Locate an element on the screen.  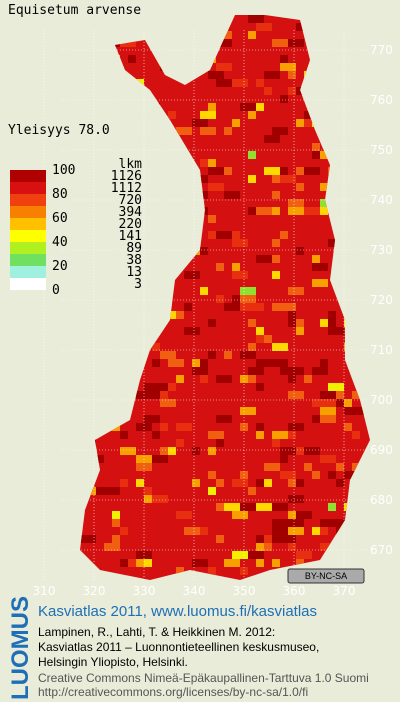
easting-label: 360 is located at coordinates (294, 591).